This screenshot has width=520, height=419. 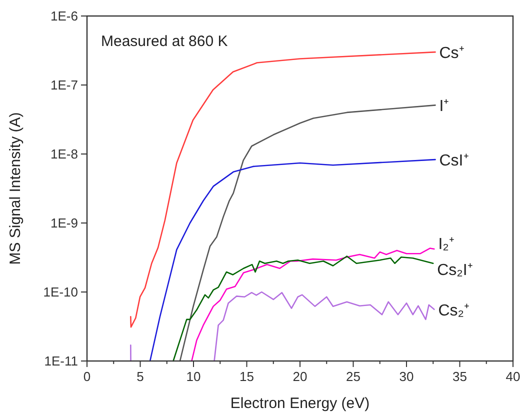 I want to click on x-tick-label: 10, so click(x=193, y=376).